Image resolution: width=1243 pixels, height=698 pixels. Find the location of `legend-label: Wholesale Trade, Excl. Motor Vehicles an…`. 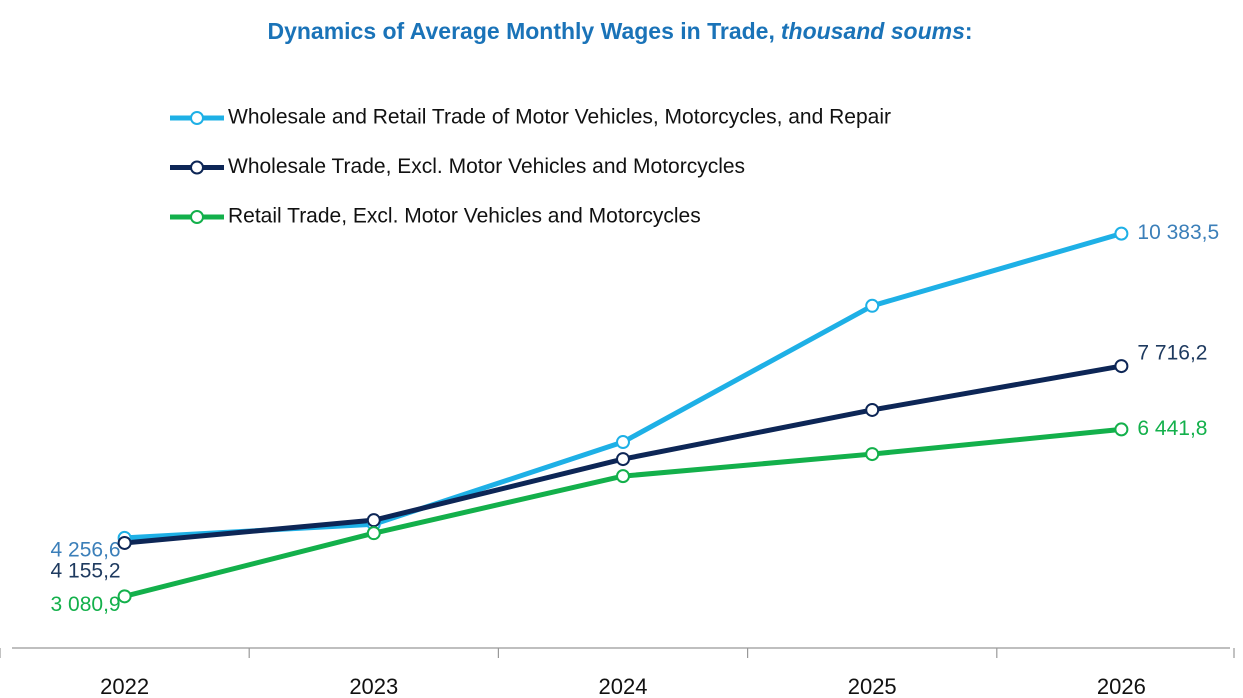

legend-label: Wholesale Trade, Excl. Motor Vehicles an… is located at coordinates (486, 166).